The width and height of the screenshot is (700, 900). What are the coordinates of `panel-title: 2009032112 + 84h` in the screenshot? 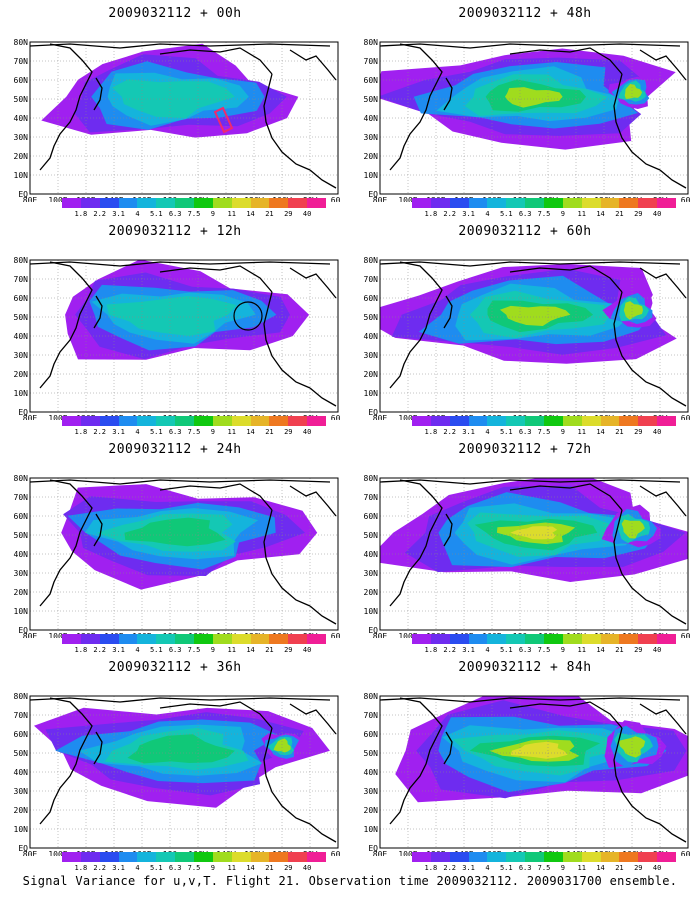 It's located at (525, 667).